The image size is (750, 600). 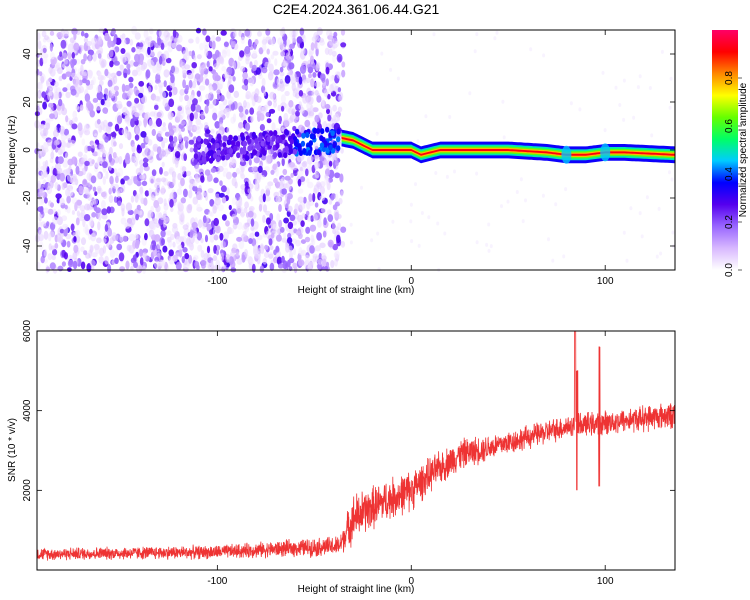 What do you see at coordinates (27, 245) in the screenshot?
I see `y-tick-label: -40` at bounding box center [27, 245].